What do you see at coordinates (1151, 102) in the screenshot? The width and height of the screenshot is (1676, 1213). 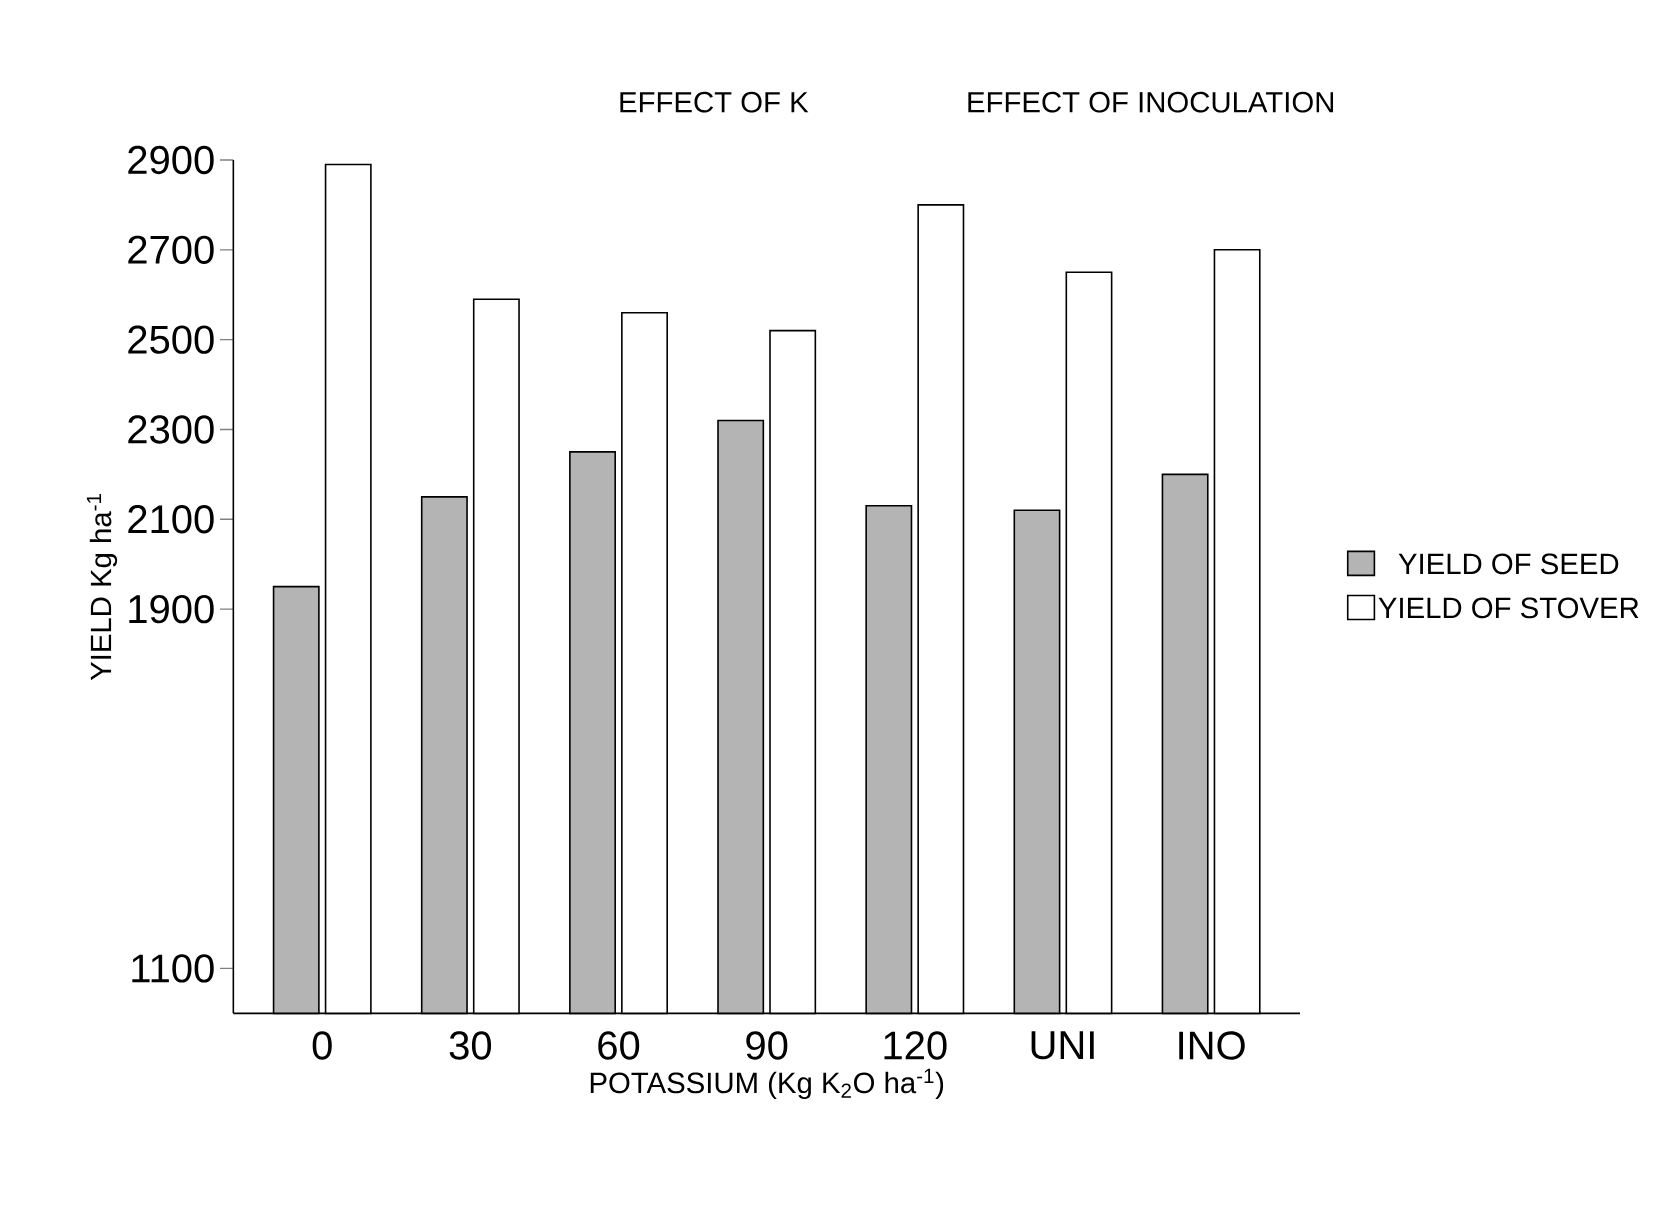 I see `text: EFFECT OF INOCULATION` at bounding box center [1151, 102].